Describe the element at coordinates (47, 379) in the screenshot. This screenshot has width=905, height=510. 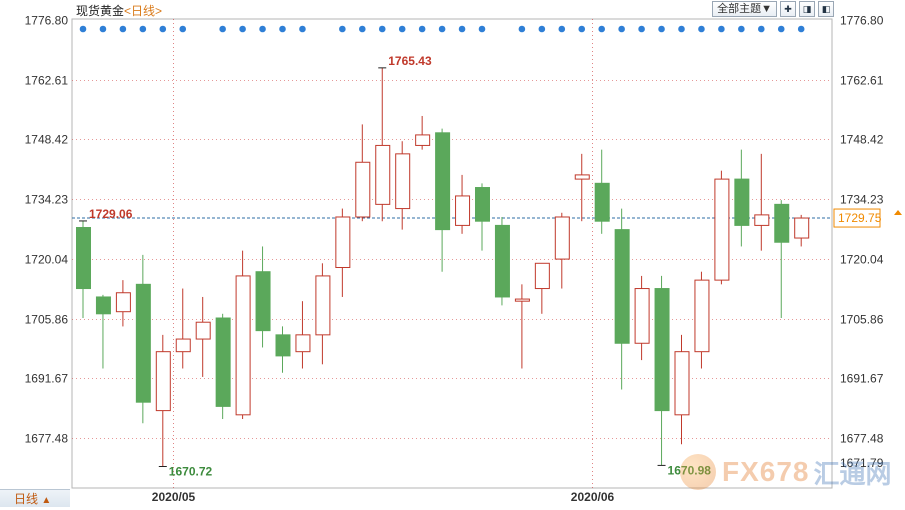
I see `y-tick-label-left: 1691.67` at that location.